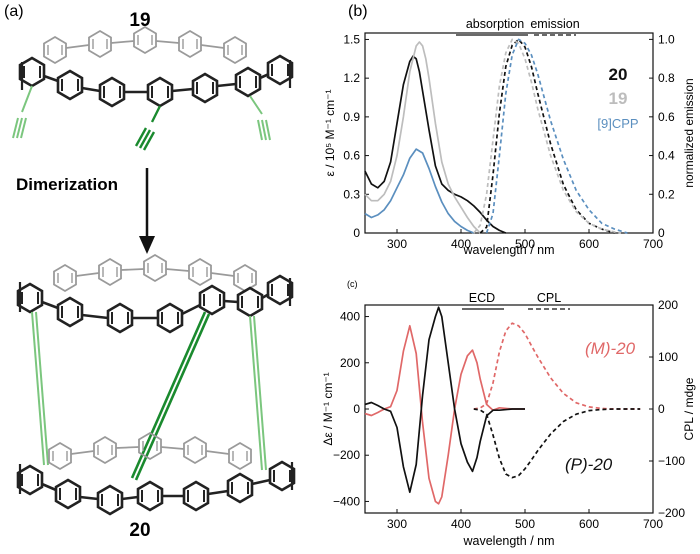 Image resolution: width=700 pixels, height=554 pixels. What do you see at coordinates (495, 24) in the screenshot?
I see `chart-b-legend-absorption: absorption` at bounding box center [495, 24].